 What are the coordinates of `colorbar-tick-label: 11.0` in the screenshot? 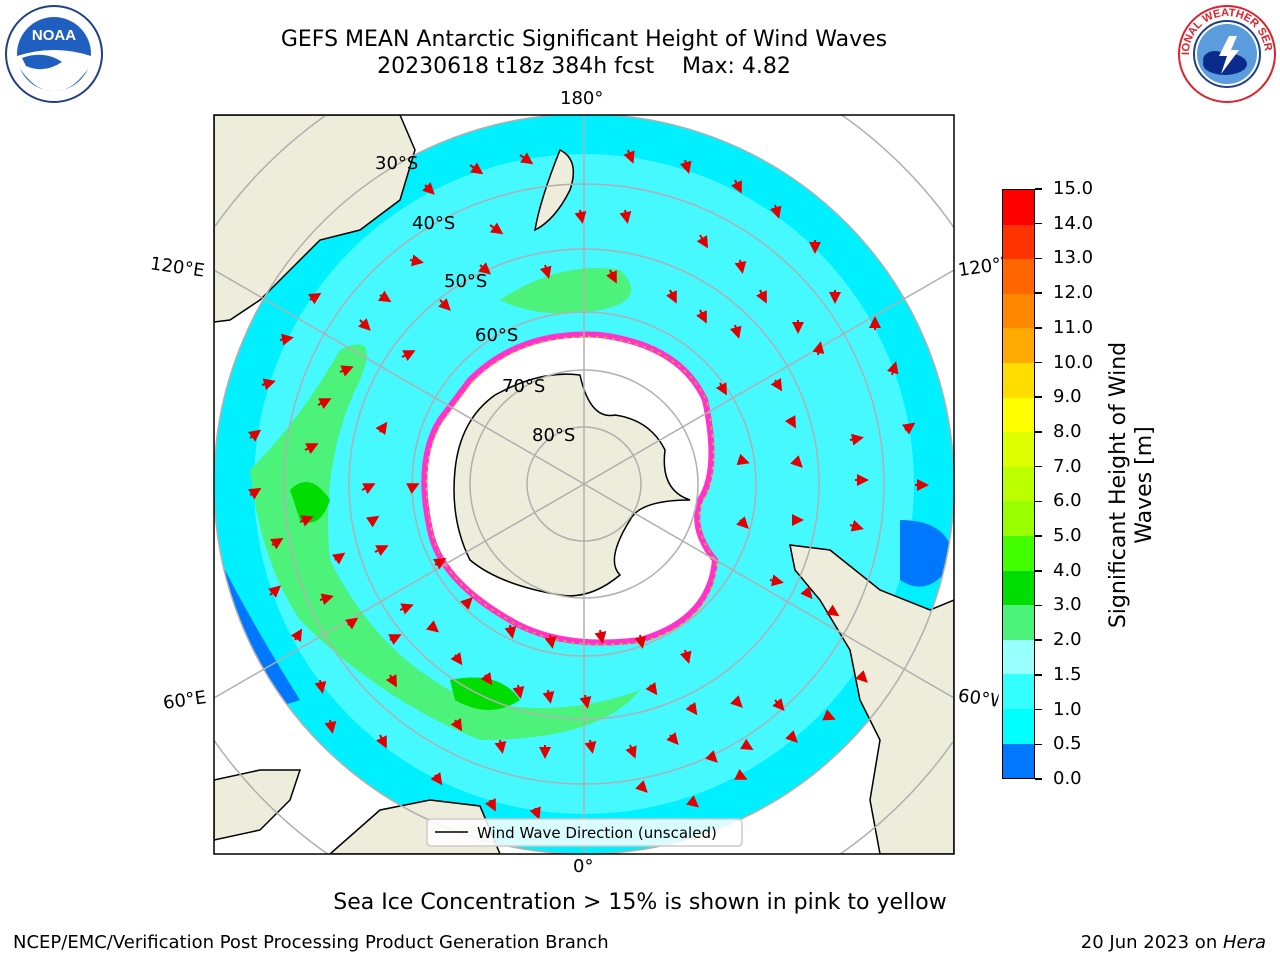 It's located at (1073, 327).